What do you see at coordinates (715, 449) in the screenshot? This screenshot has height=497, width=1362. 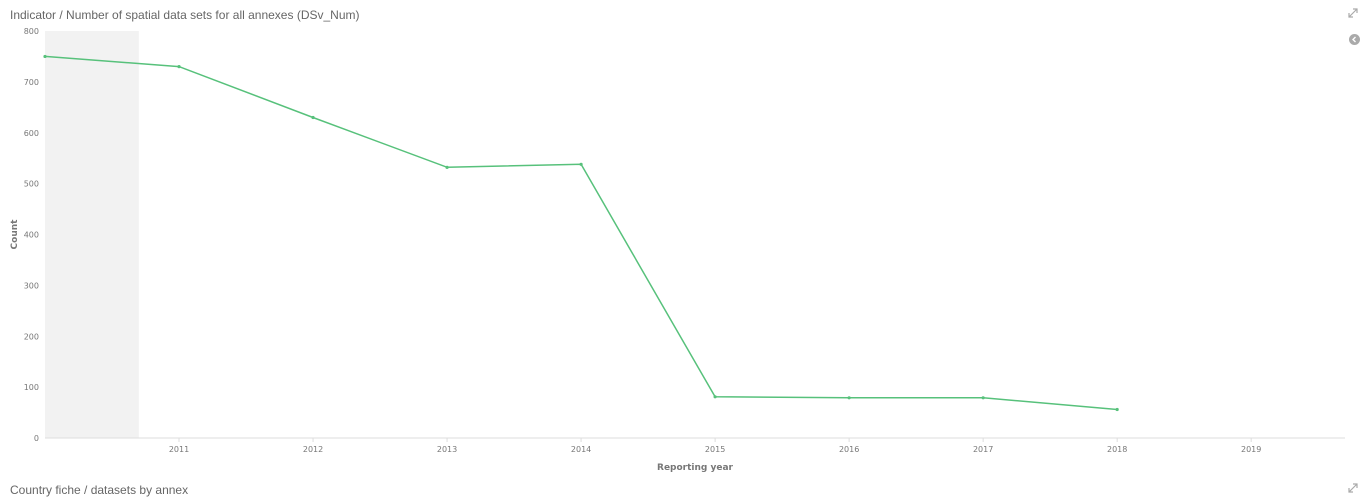 I see `x-tick-label: 2015` at bounding box center [715, 449].